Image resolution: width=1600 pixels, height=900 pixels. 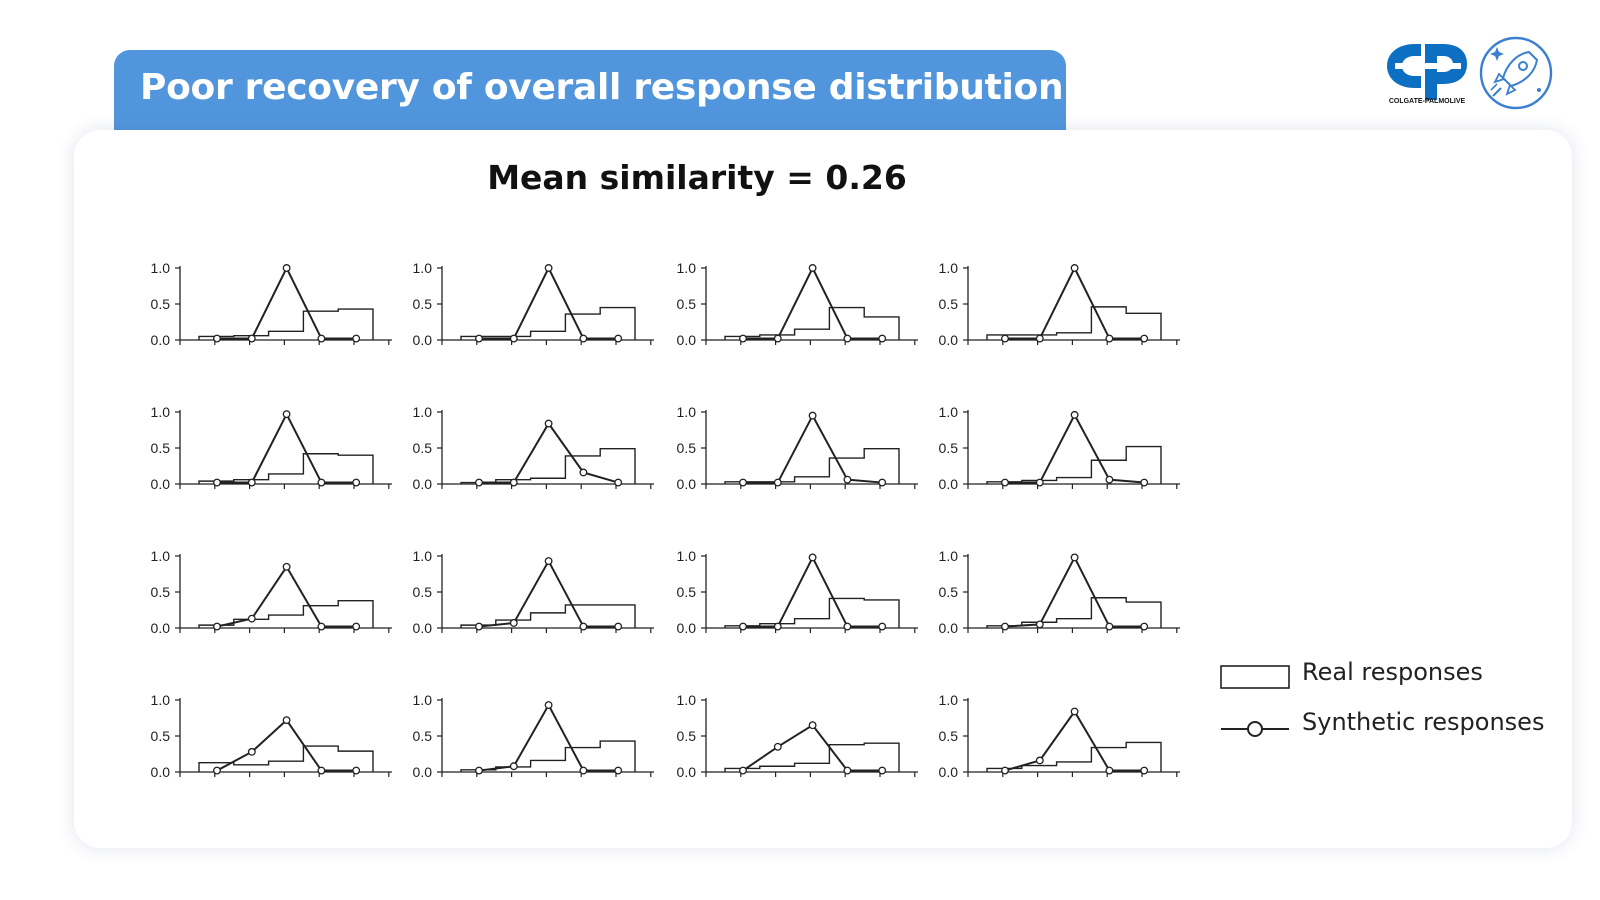 What do you see at coordinates (687, 700) in the screenshot?
I see `y-tick-label-15: 1.0` at bounding box center [687, 700].